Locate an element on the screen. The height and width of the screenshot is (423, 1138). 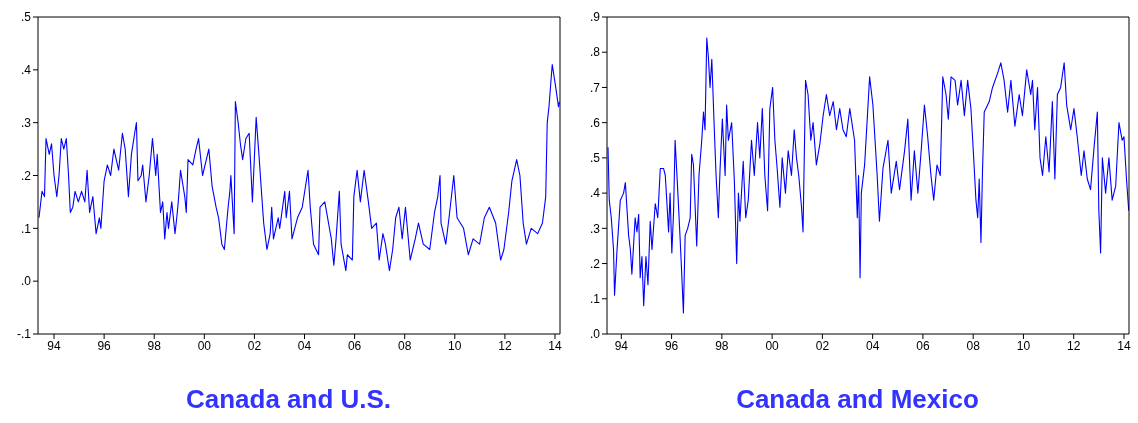
y-tick-label: .7 is located at coordinates (595, 87).